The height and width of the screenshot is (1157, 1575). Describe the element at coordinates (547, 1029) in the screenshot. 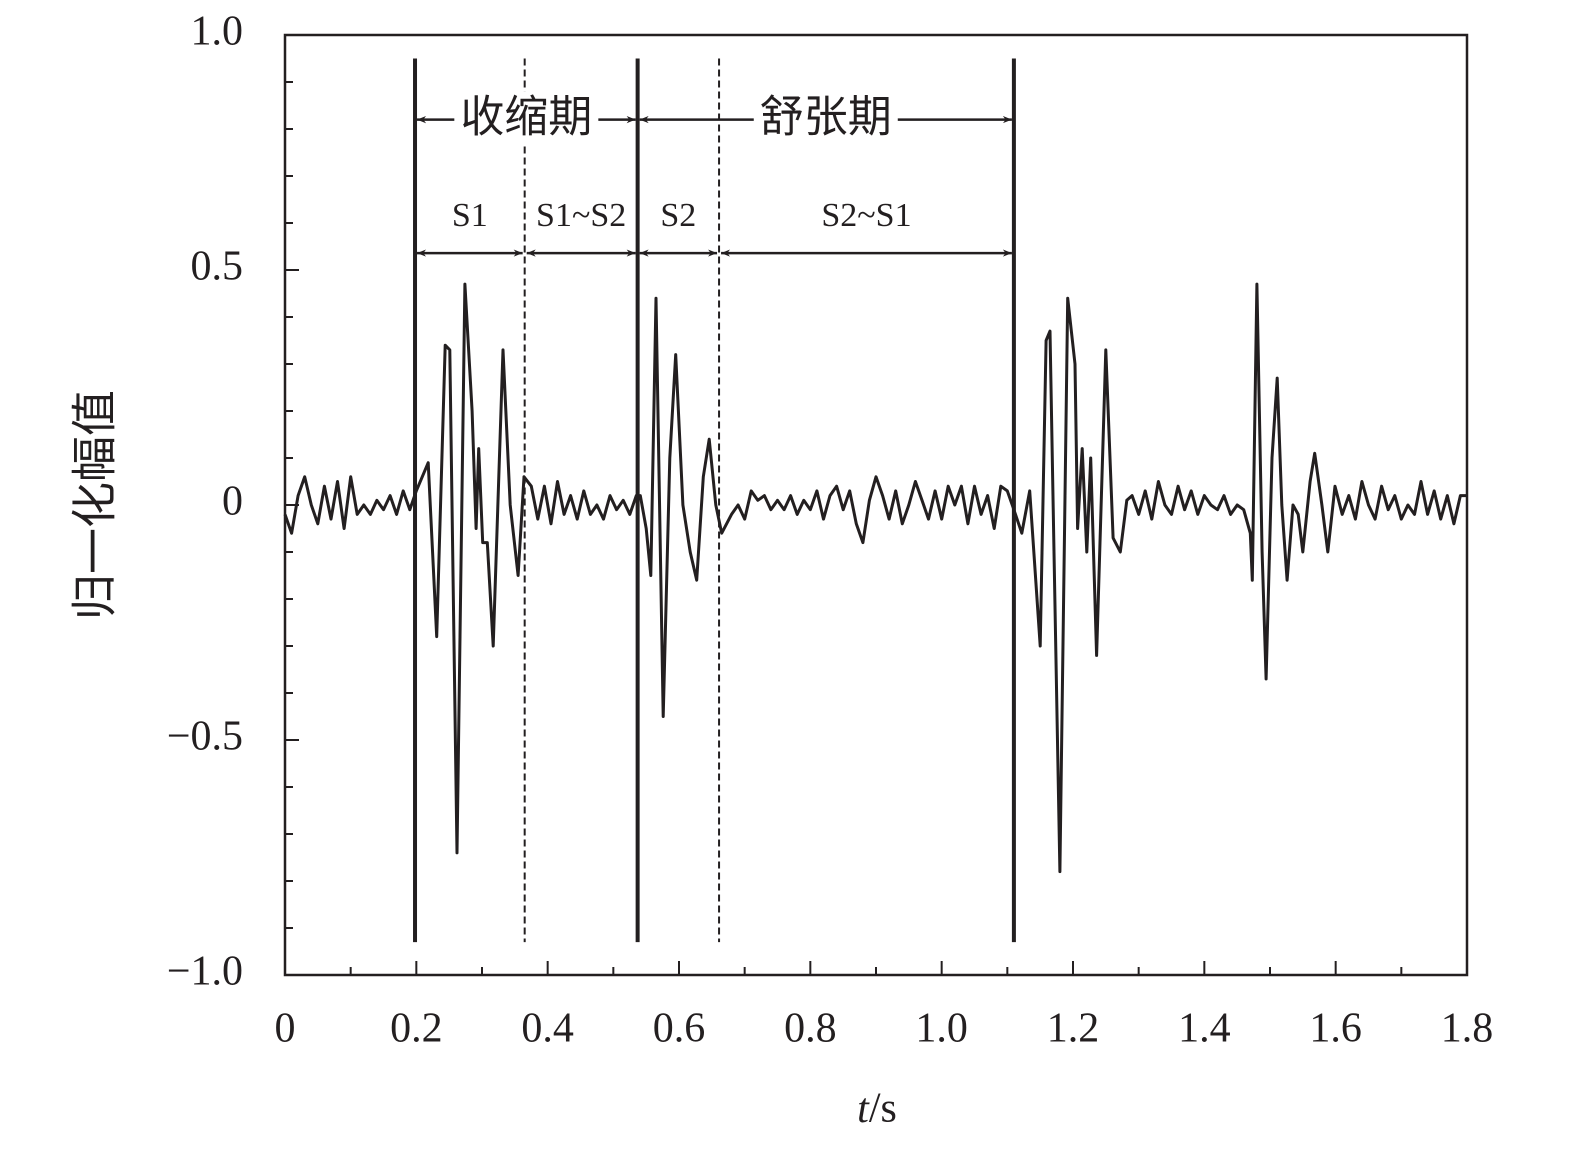

I see `x-tick-label: 0.4` at that location.